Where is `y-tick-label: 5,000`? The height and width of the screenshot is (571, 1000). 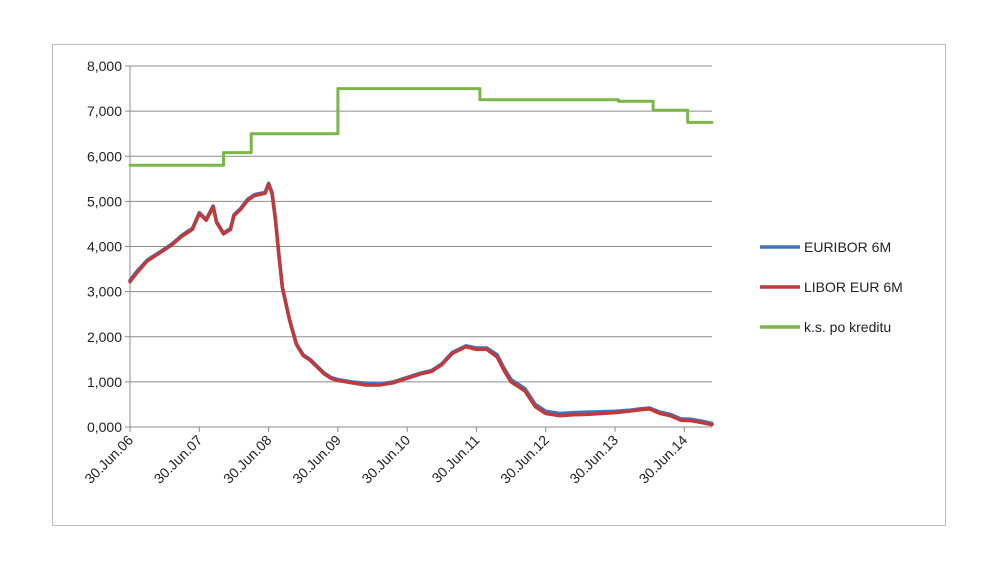
y-tick-label: 5,000 is located at coordinates (104, 201).